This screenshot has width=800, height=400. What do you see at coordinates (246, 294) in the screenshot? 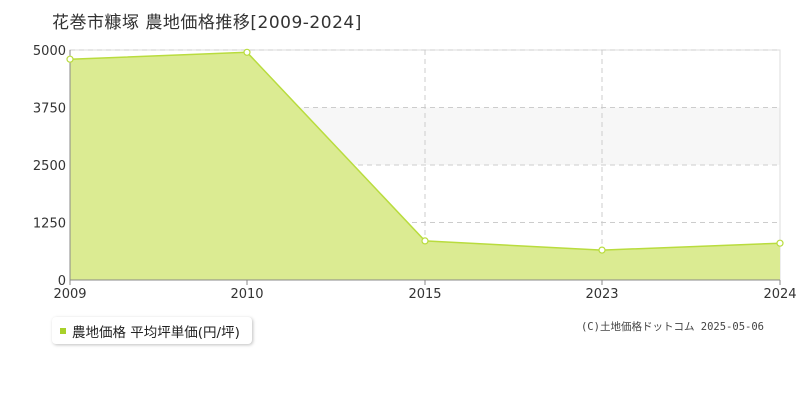
I see `x-tick-label: 2010` at bounding box center [246, 294].